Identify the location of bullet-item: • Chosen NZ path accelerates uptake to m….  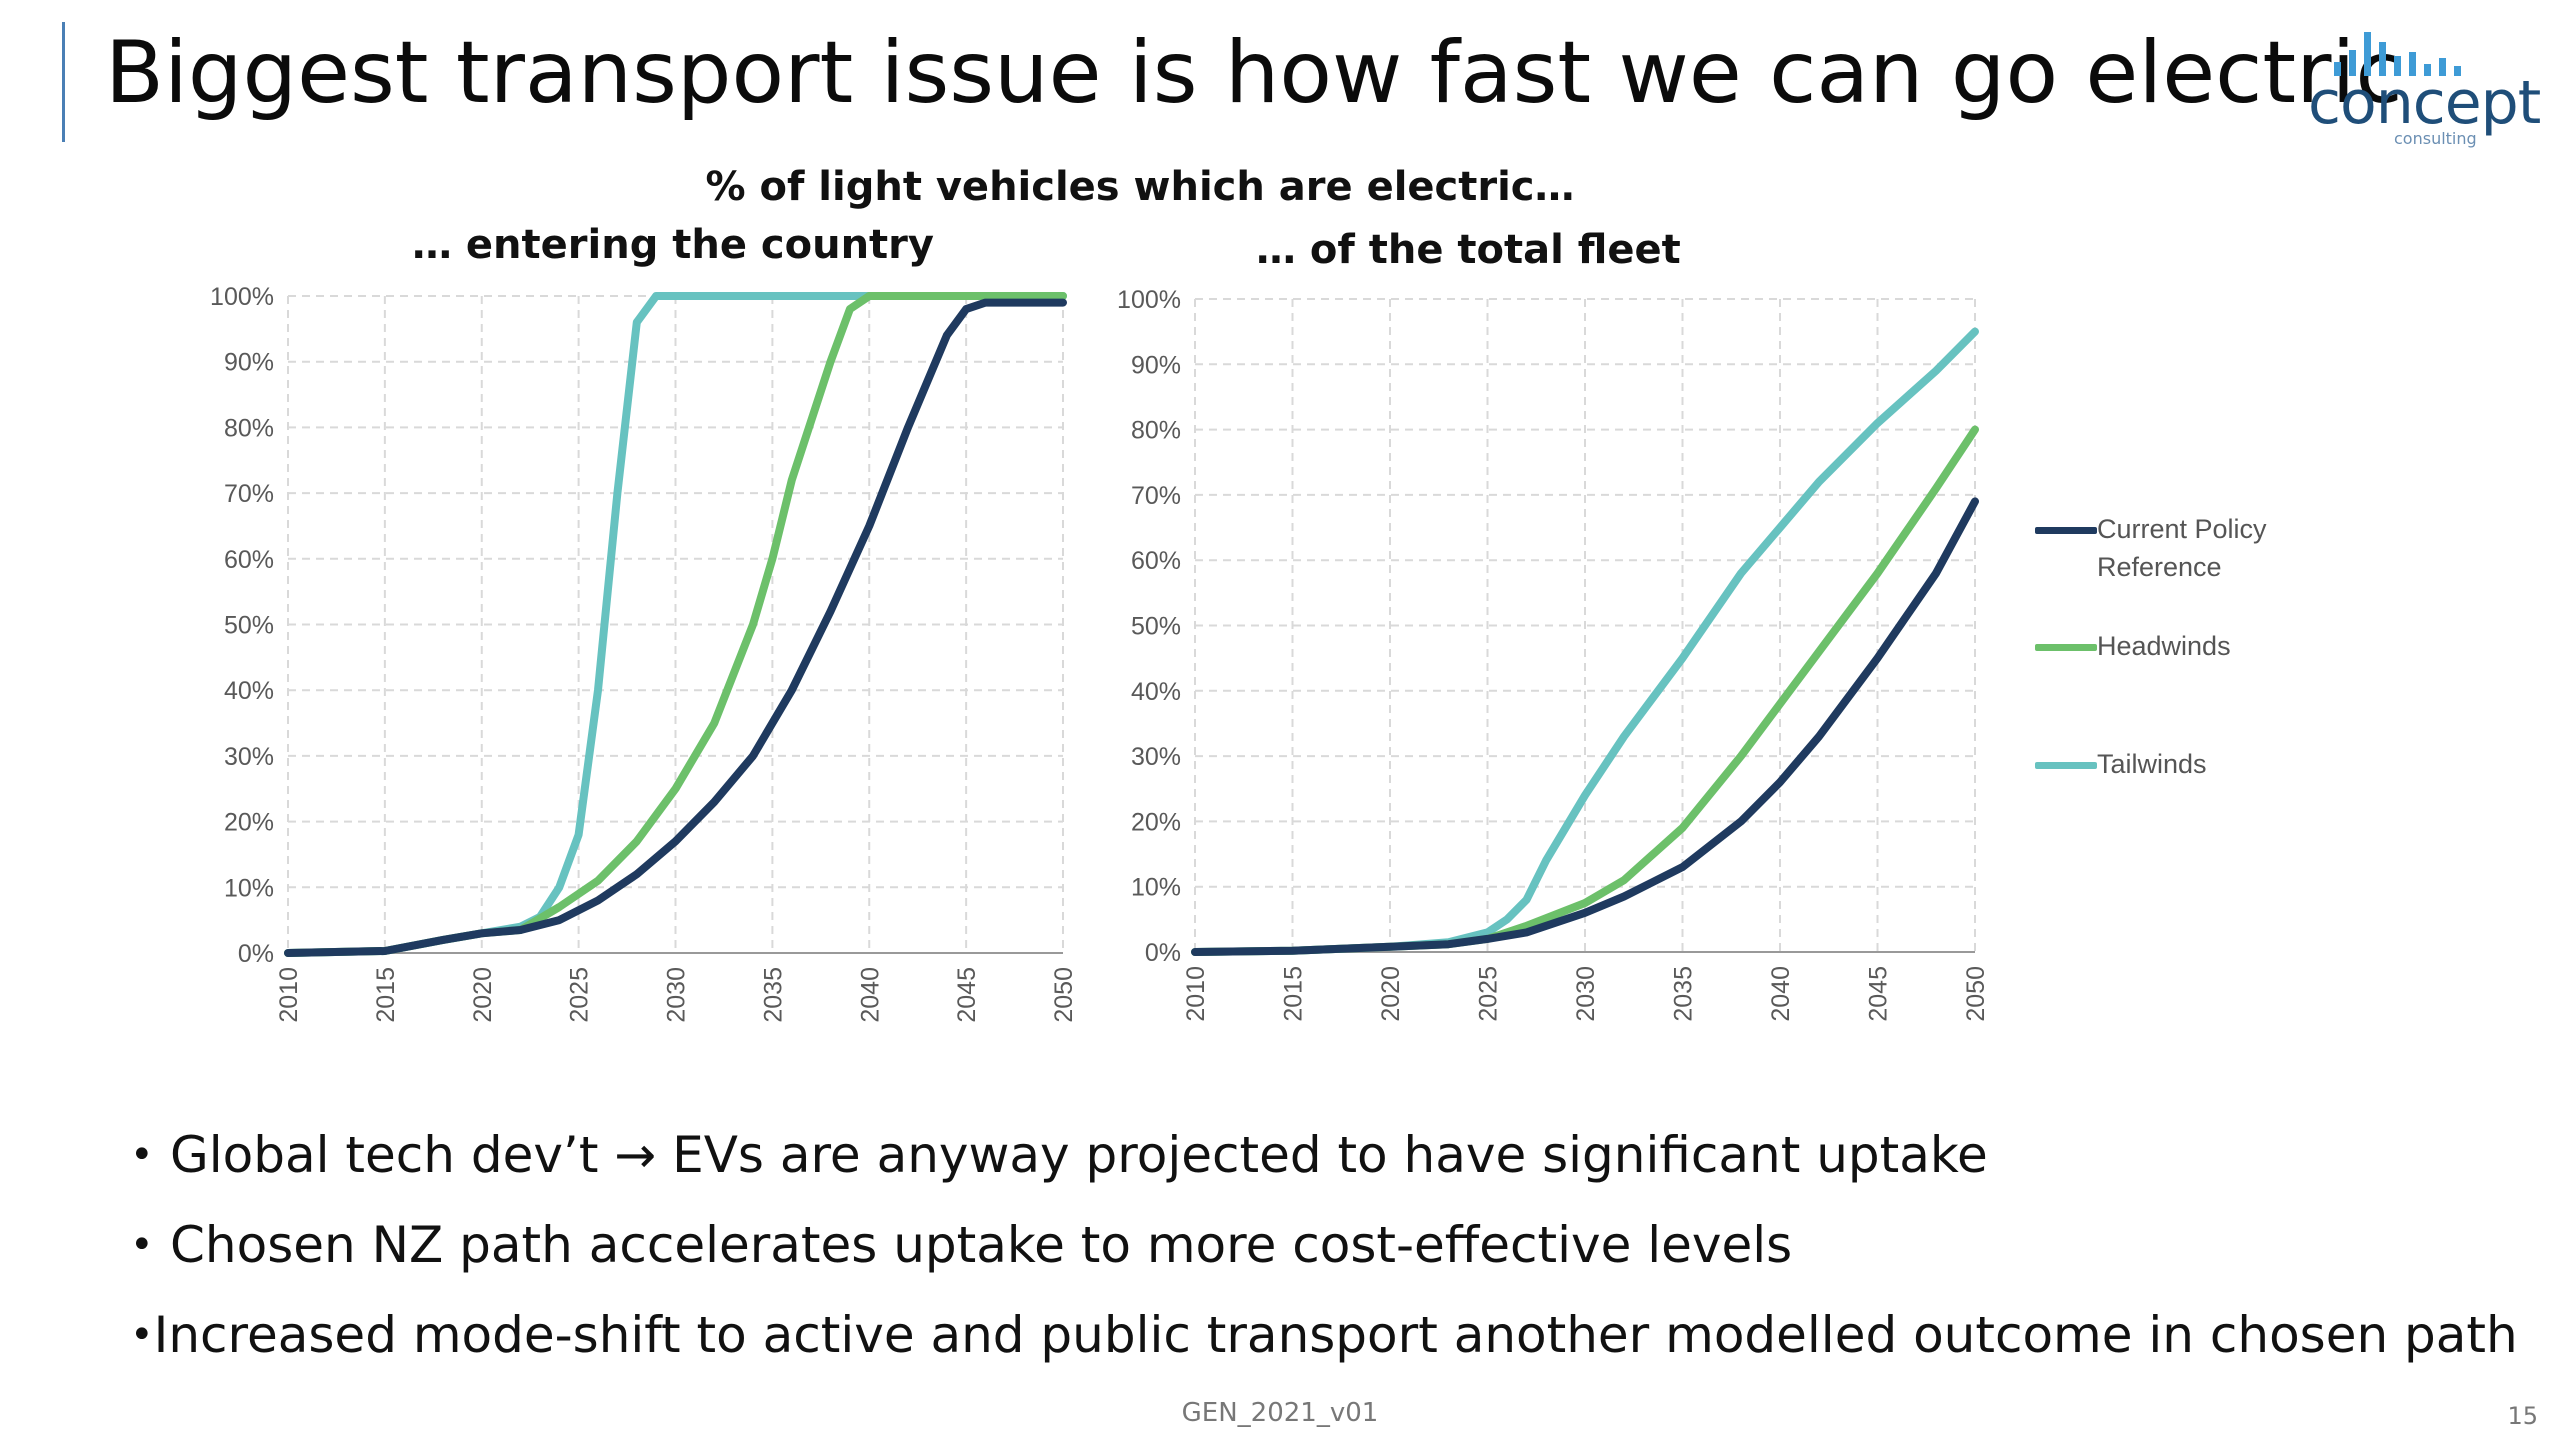
(1320, 1245).